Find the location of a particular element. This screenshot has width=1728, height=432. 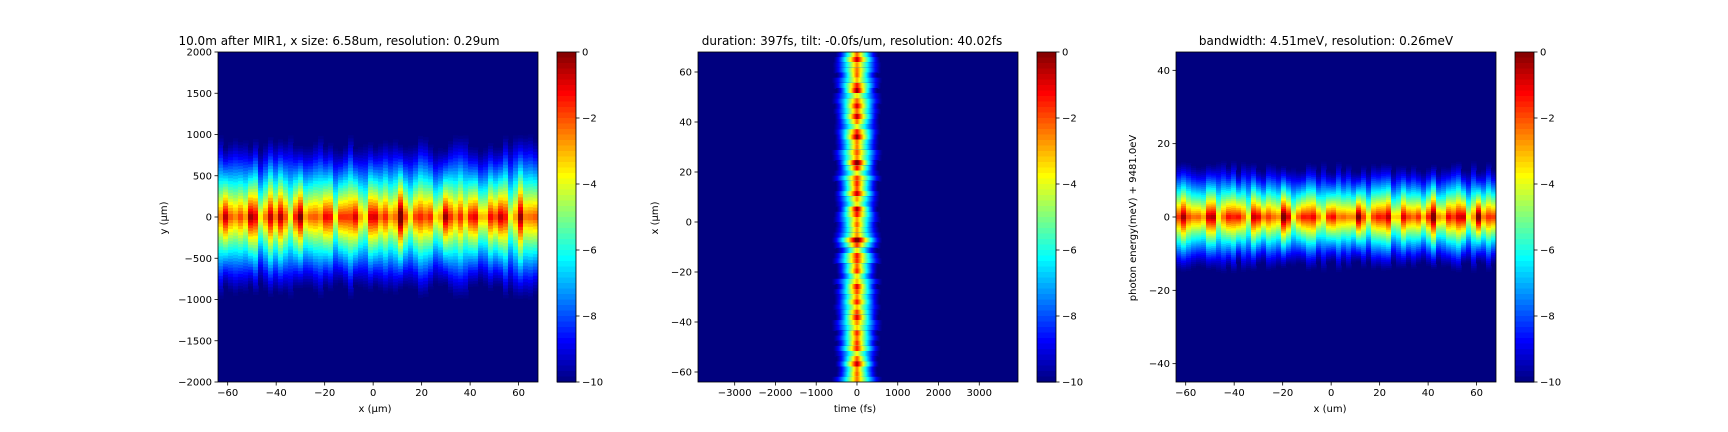

x-tick-label: −3000 is located at coordinates (735, 393).